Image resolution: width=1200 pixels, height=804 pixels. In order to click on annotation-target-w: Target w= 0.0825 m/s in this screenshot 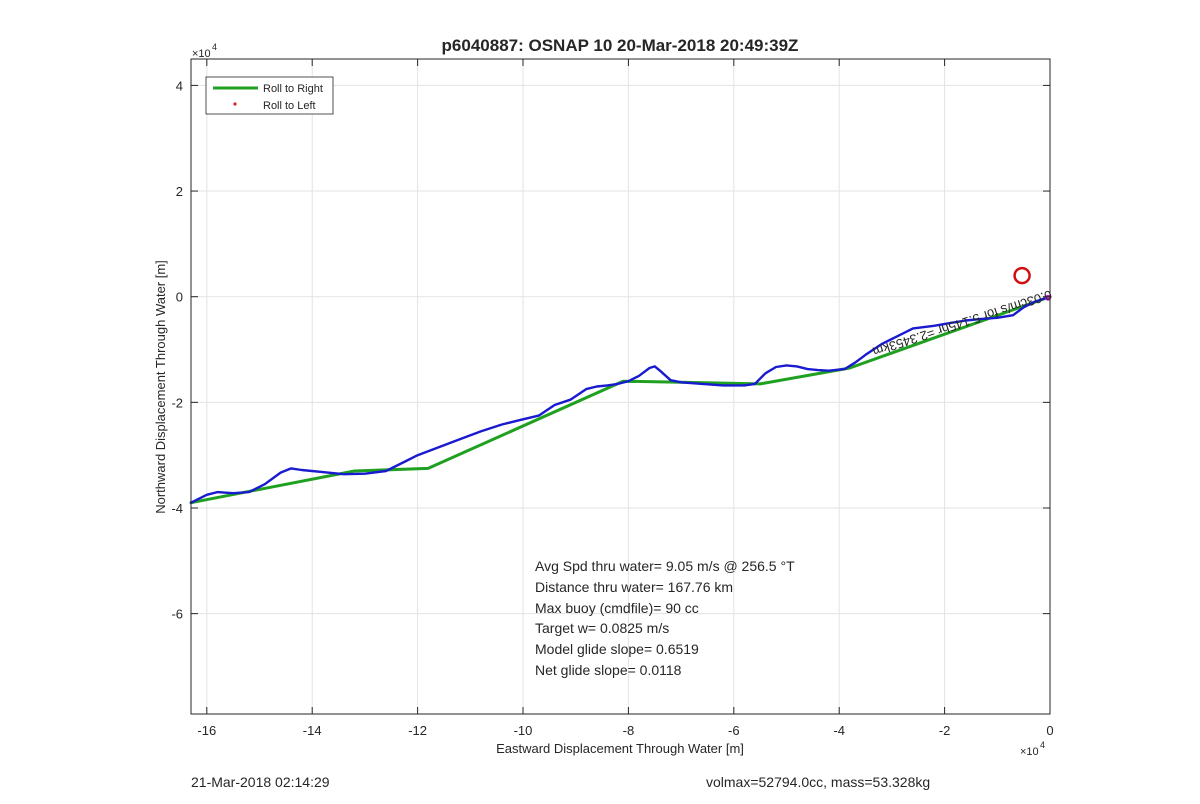, I will do `click(602, 628)`.